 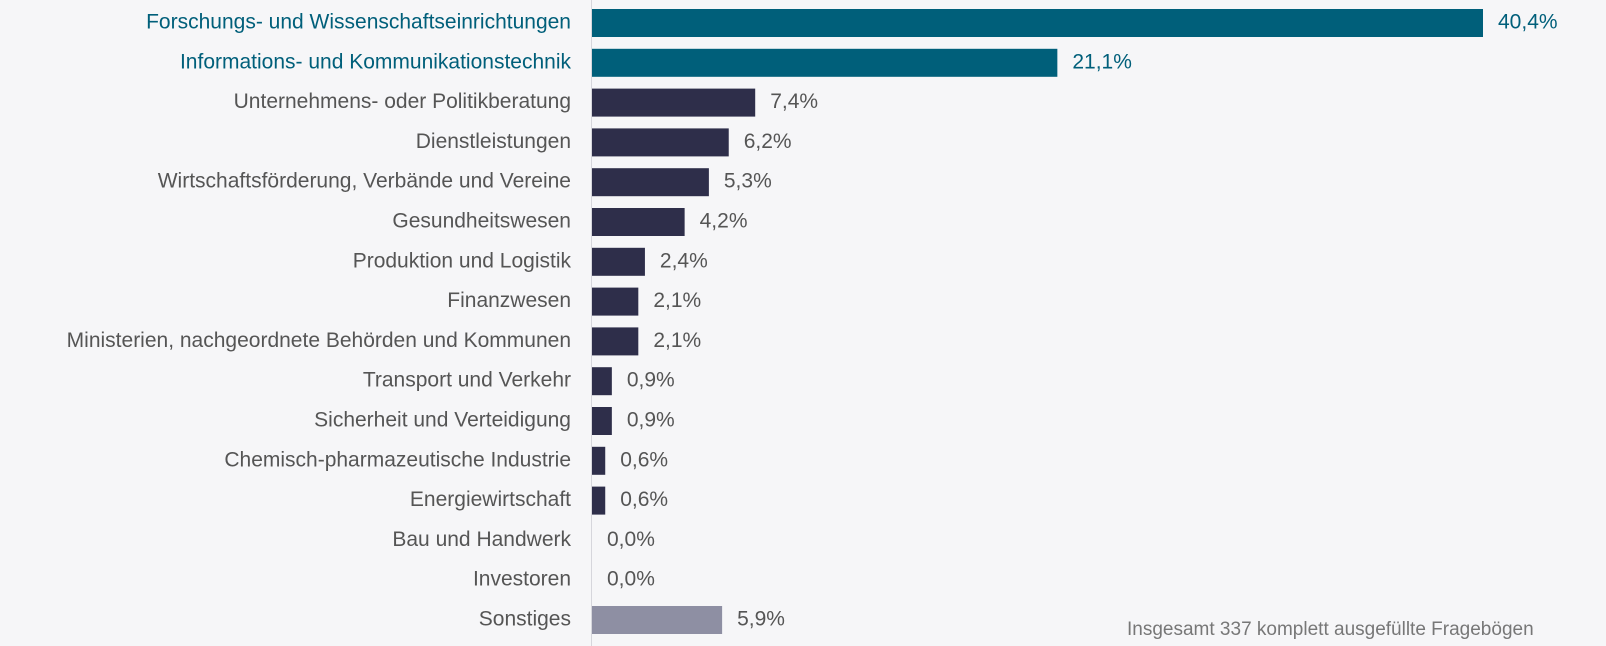 I want to click on category-label: Transport und Verkehr, so click(x=467, y=380).